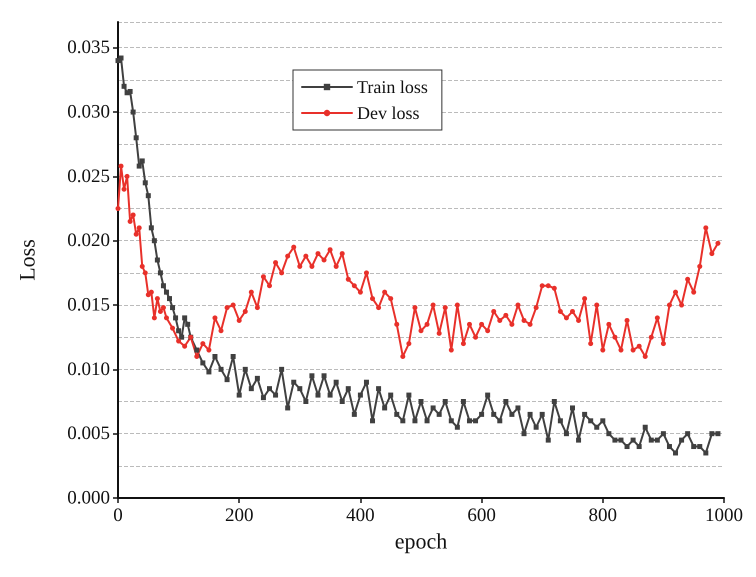  I want to click on y-tick-label: 0.005, so click(88, 433).